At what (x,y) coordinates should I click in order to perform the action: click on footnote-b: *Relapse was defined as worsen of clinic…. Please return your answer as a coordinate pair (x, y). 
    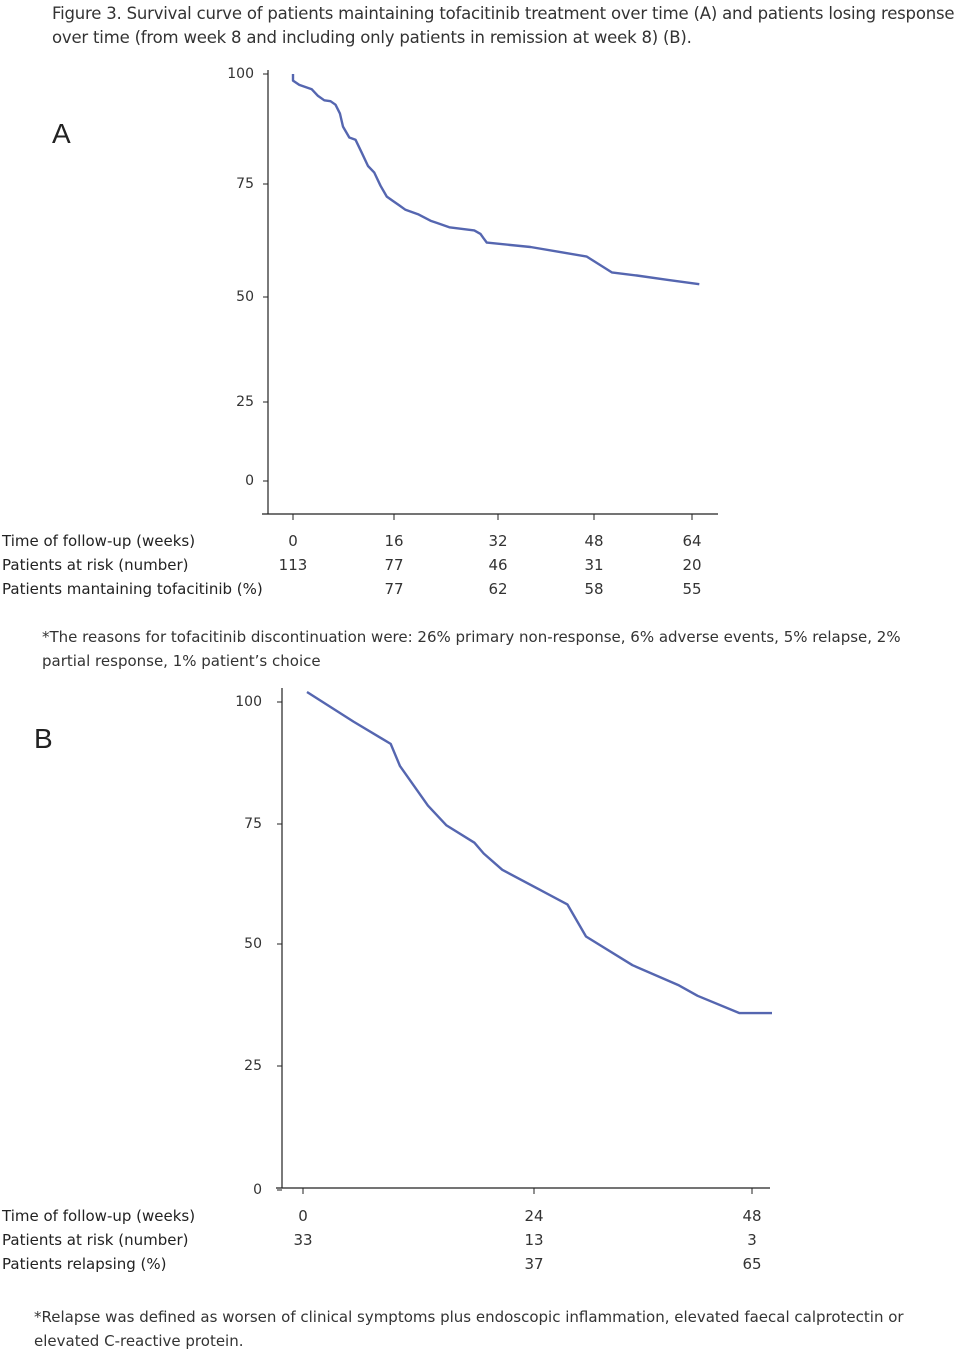
    Looking at the image, I should click on (469, 1329).